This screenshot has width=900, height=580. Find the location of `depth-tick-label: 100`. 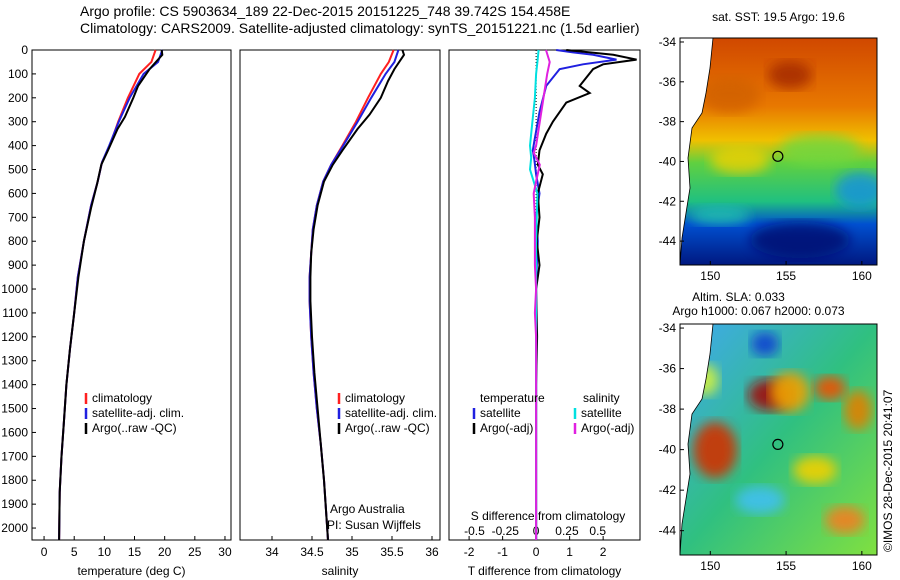

depth-tick-label: 100 is located at coordinates (18, 74).